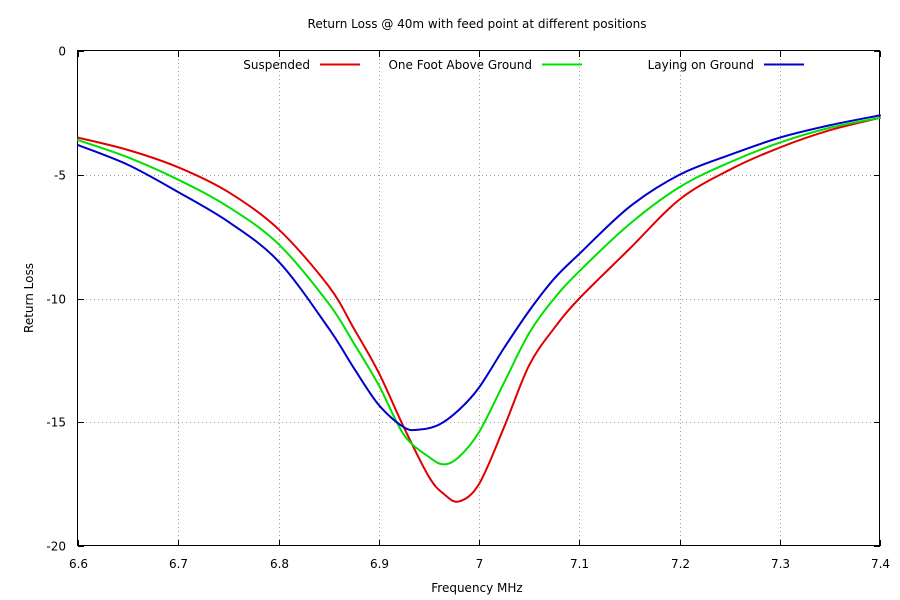 This screenshot has height=600, width=900. Describe the element at coordinates (60, 176) in the screenshot. I see `y-tick-label: -5` at that location.